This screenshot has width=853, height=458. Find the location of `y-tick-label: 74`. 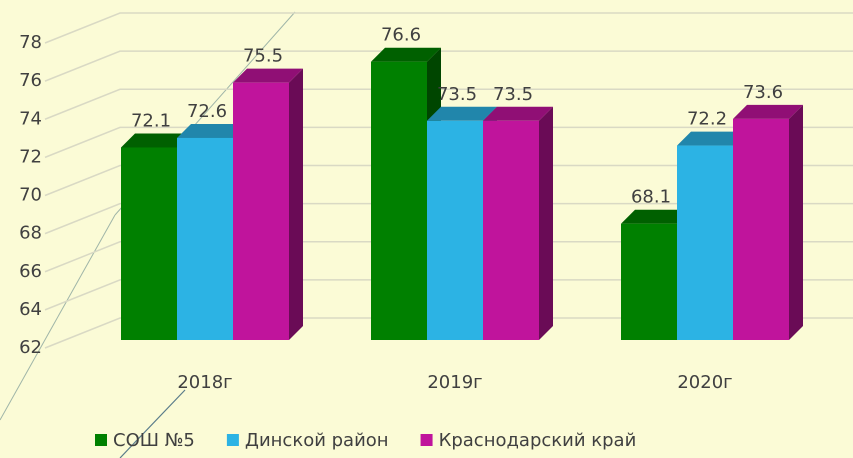

y-tick-label: 74 is located at coordinates (30, 118).